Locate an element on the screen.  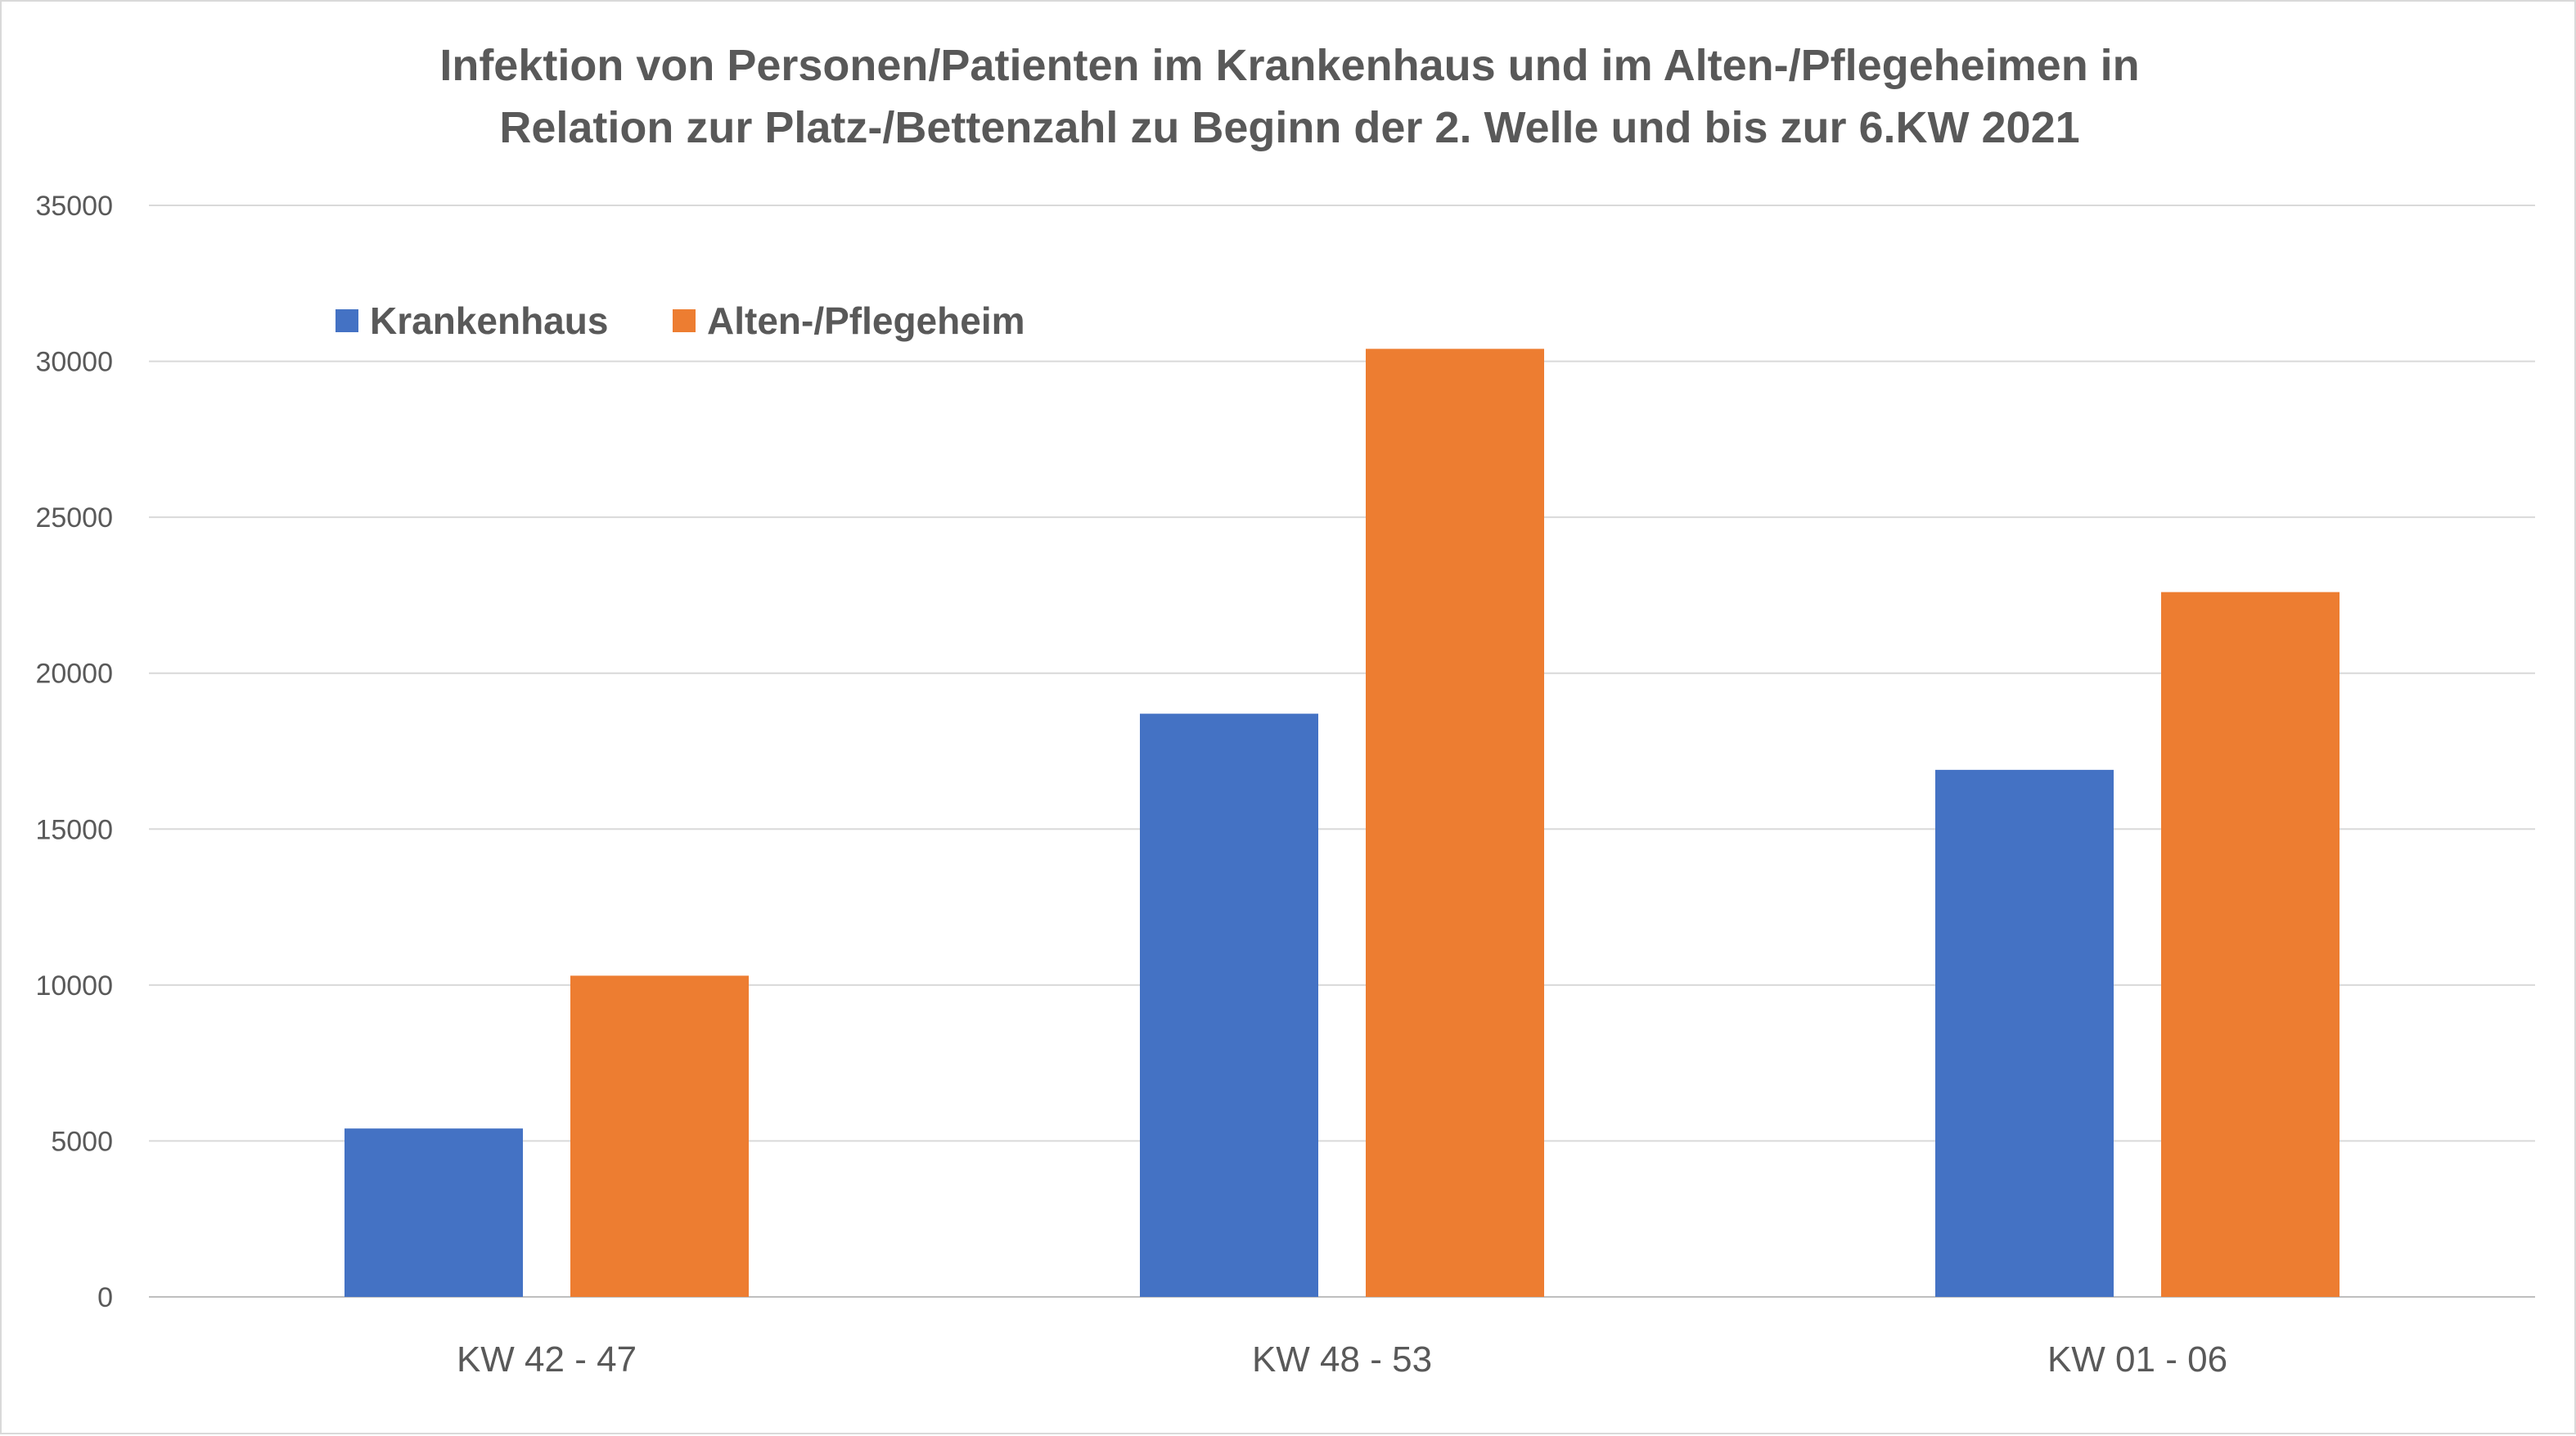
x-category-label: KW 48 - 53 is located at coordinates (1342, 1359).